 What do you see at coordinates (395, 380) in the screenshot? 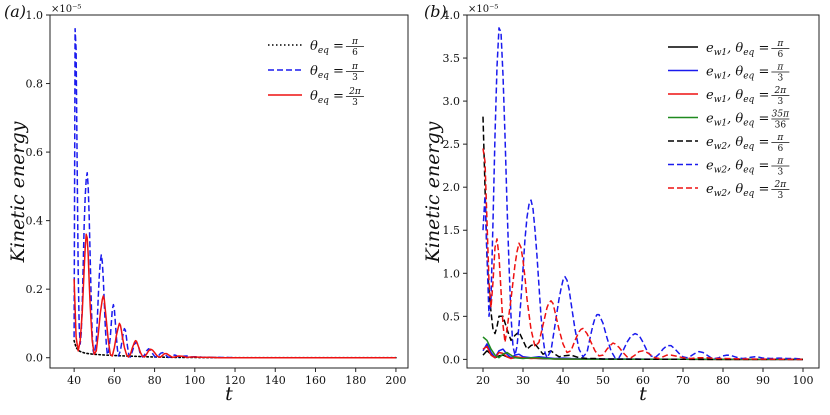
I see `x-tick-label: 200` at bounding box center [395, 380].